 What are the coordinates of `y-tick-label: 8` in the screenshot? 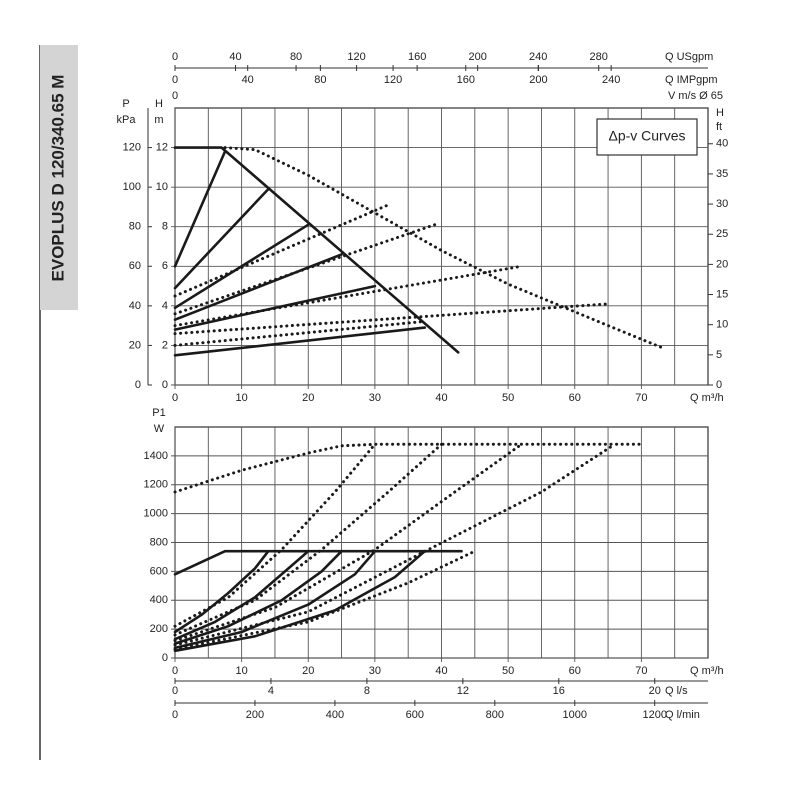 It's located at (165, 227).